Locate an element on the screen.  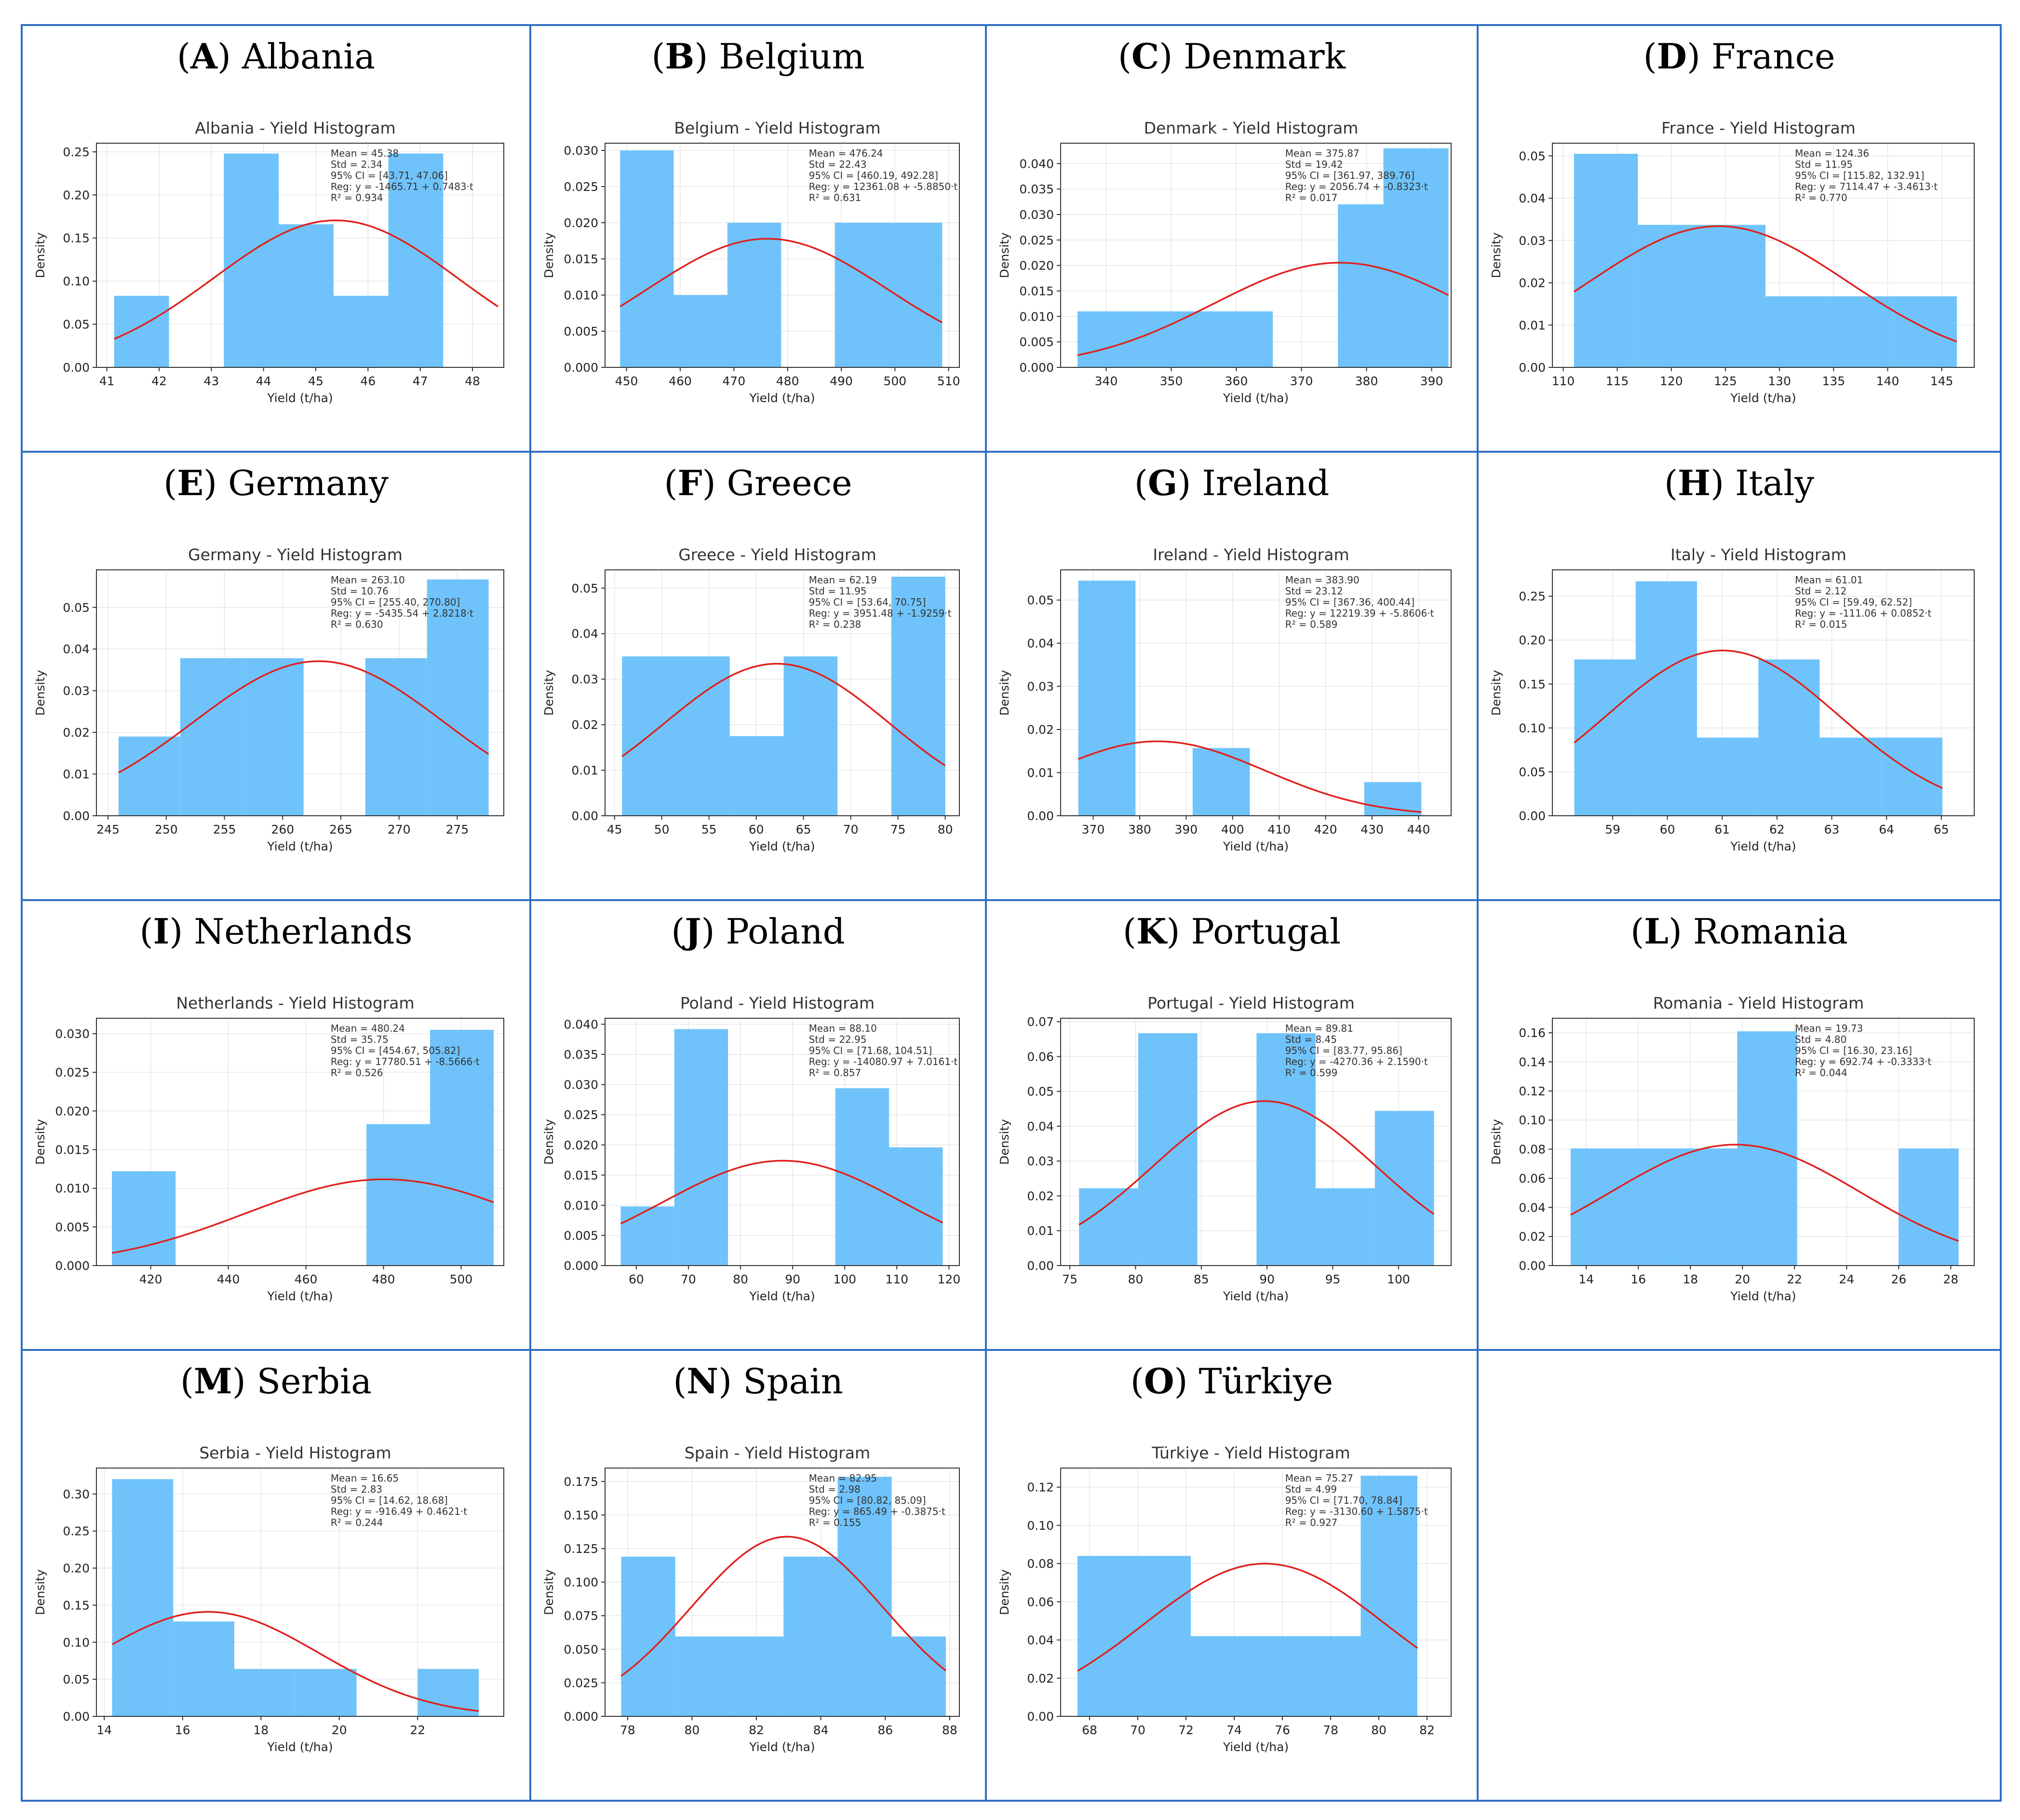
panel-letter: M is located at coordinates (213, 1381).